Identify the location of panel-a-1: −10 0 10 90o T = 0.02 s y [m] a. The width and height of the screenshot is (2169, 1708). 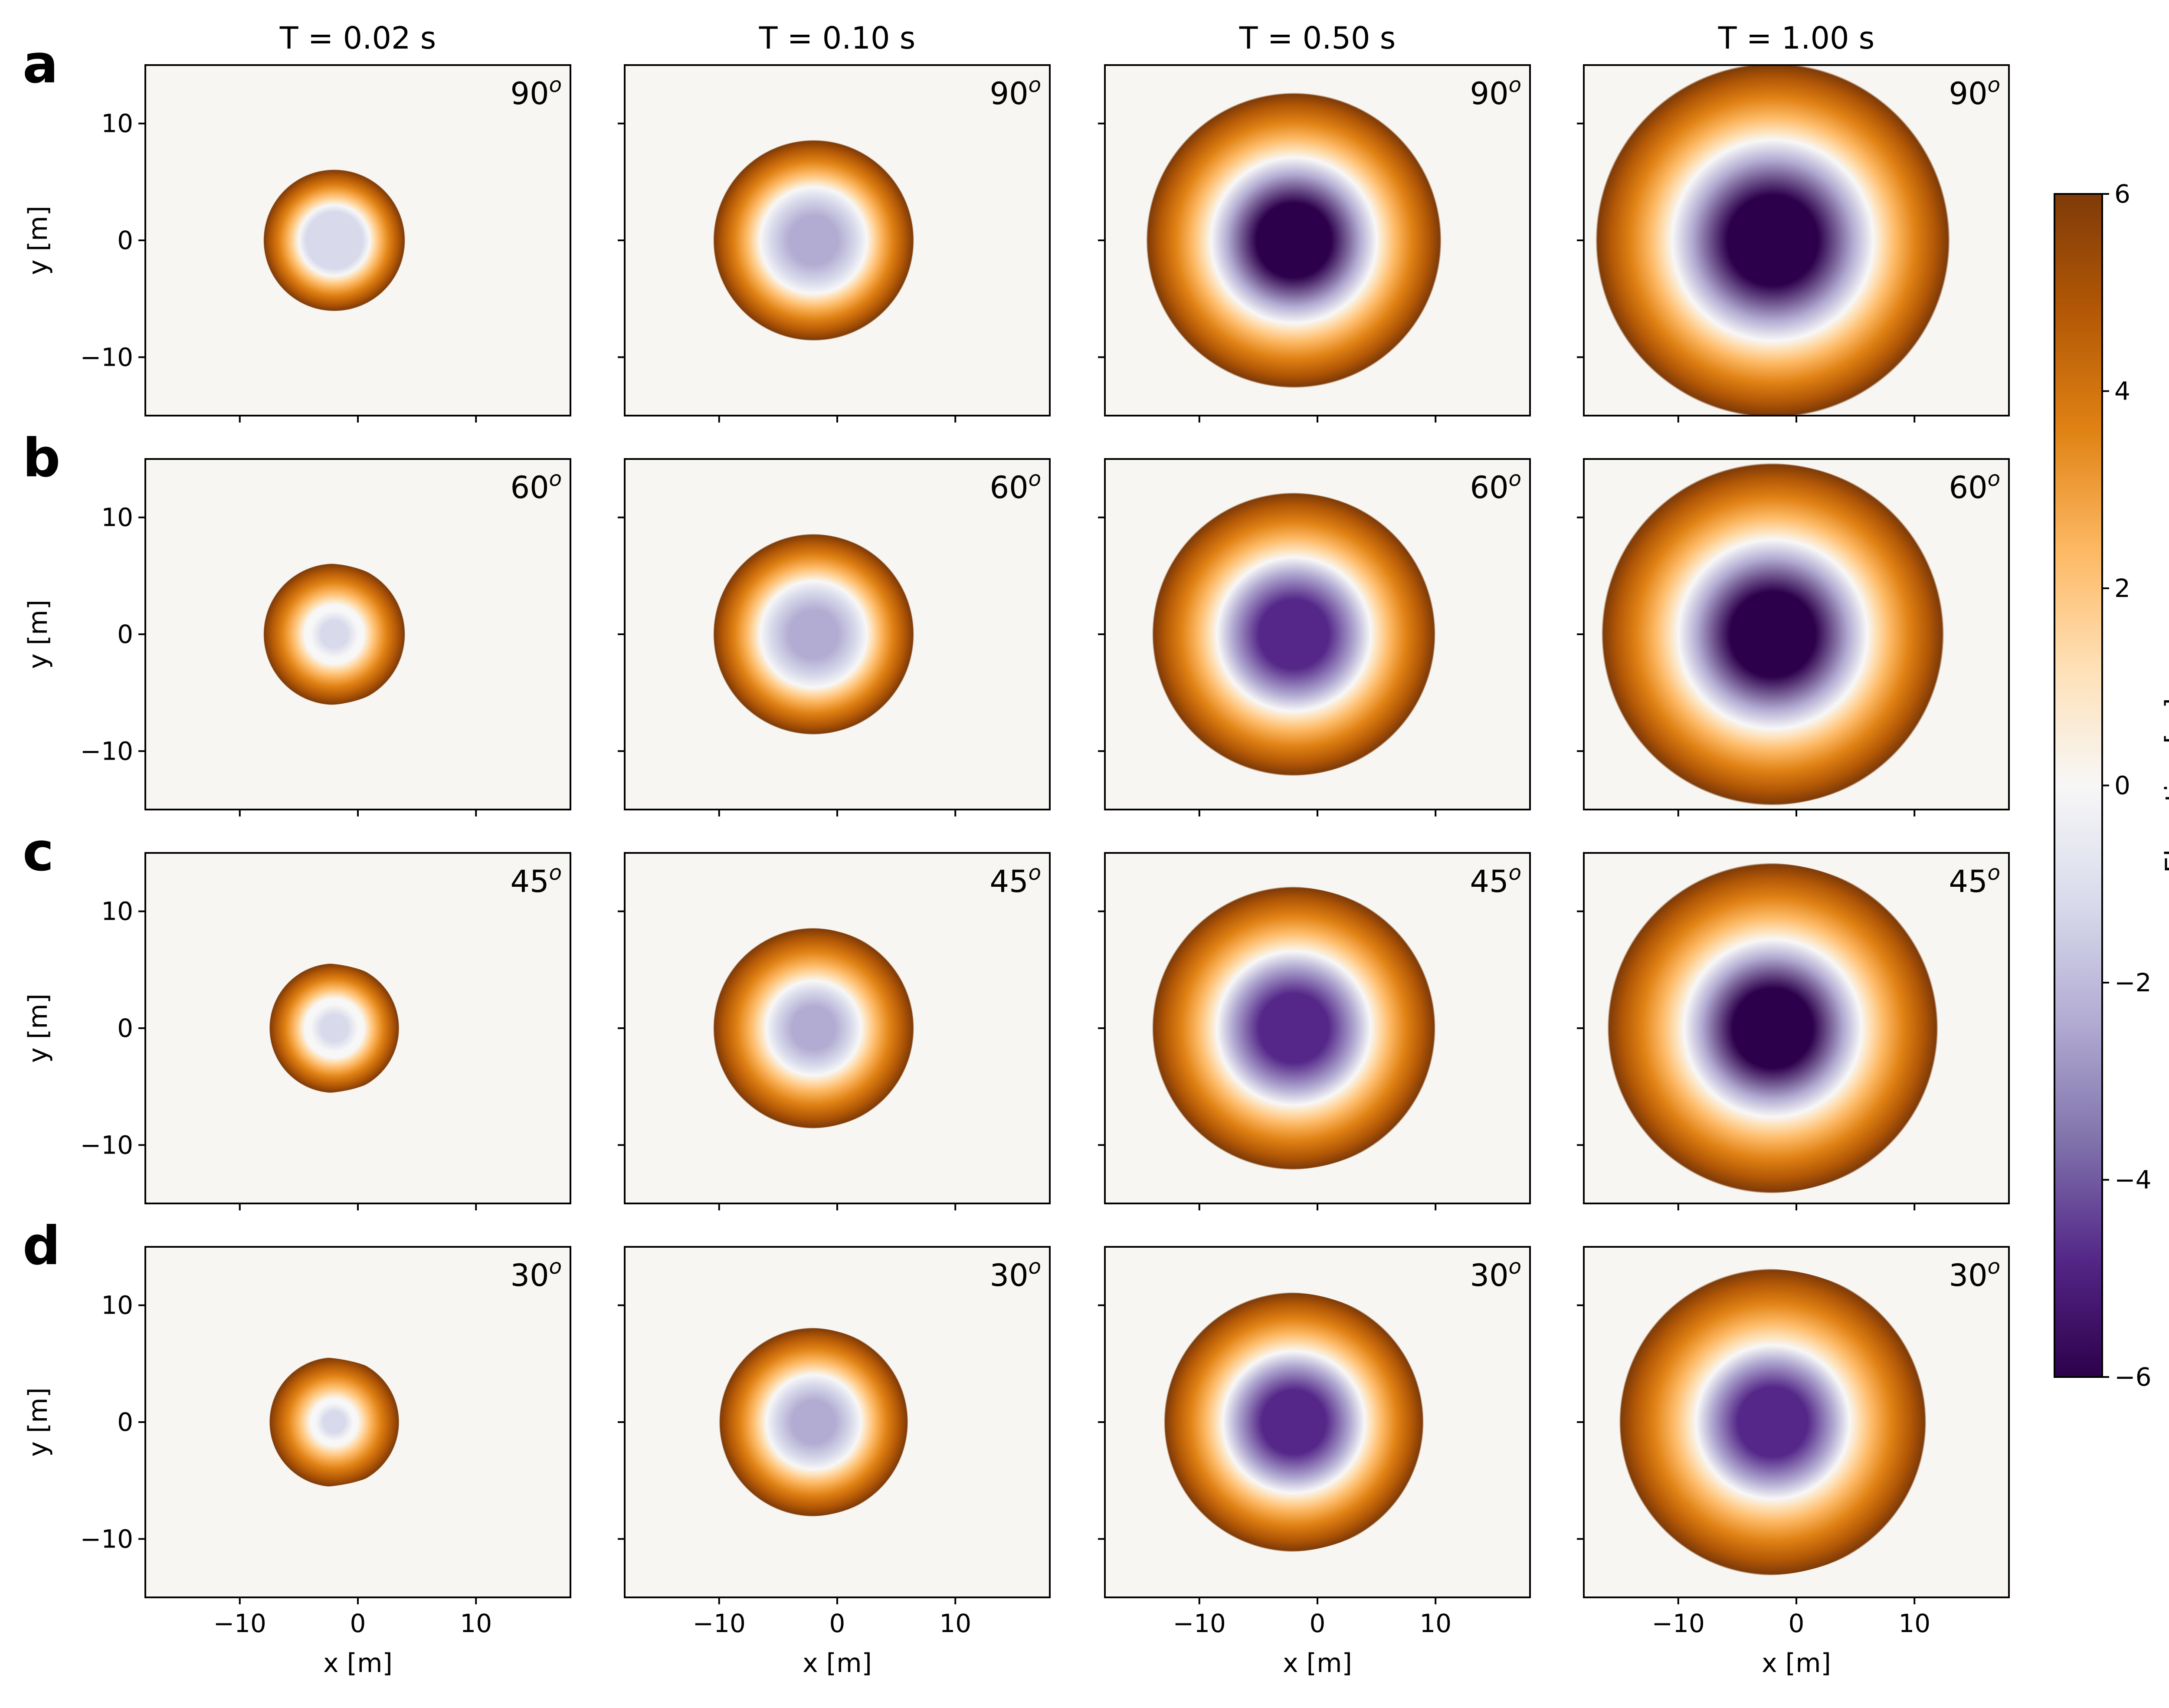
(297, 221).